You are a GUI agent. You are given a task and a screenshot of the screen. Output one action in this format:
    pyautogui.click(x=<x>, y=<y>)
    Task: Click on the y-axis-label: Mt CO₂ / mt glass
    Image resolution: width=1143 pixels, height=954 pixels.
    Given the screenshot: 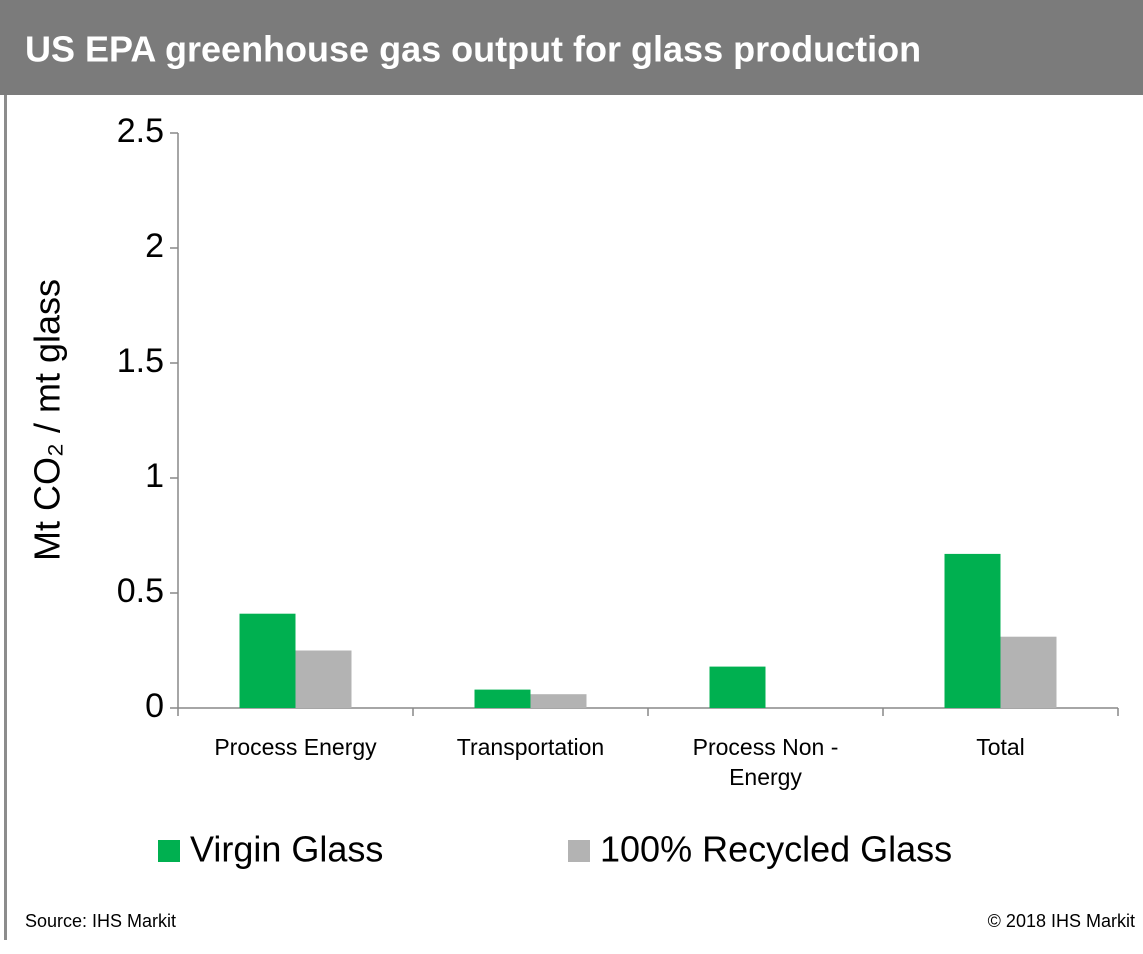 What is the action you would take?
    pyautogui.click(x=47, y=420)
    